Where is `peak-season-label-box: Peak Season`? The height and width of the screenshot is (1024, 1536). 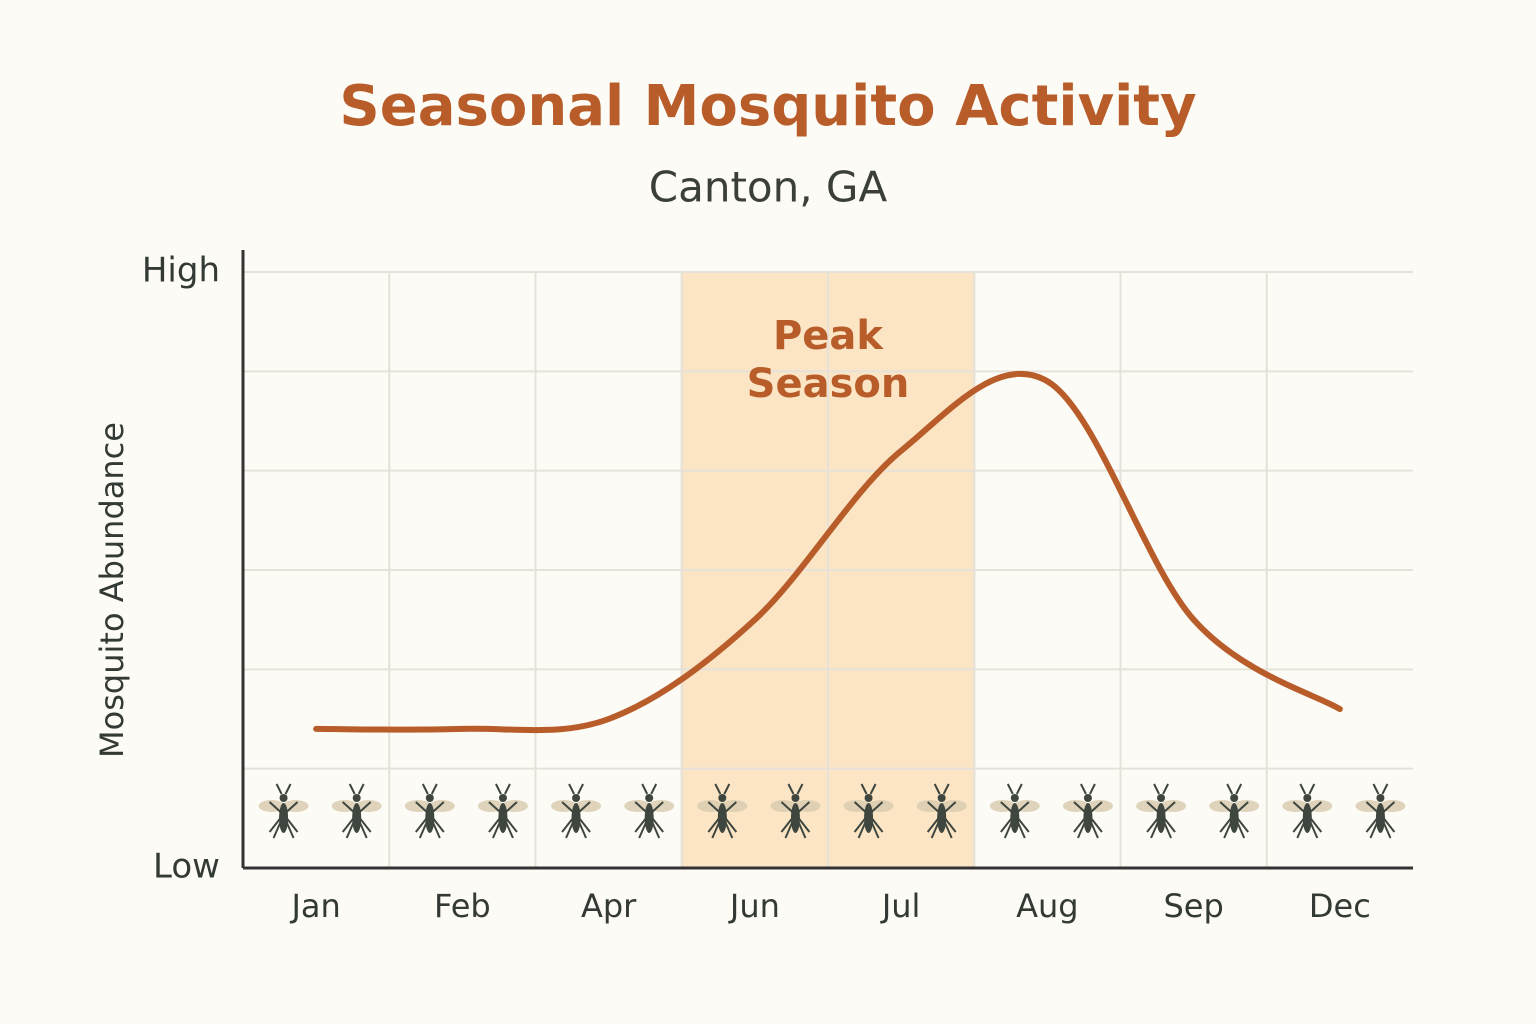 peak-season-label-box: Peak Season is located at coordinates (828, 360).